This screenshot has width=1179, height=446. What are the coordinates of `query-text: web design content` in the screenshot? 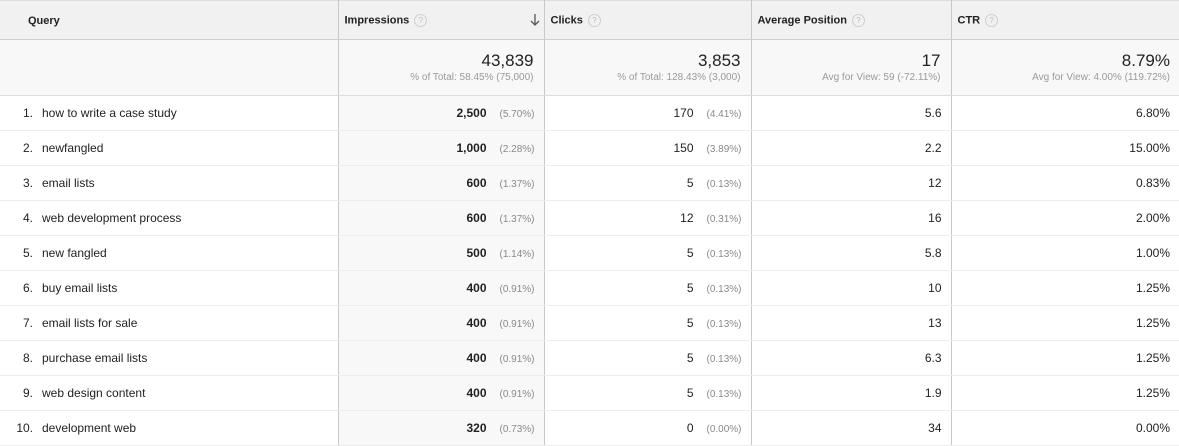 It's located at (94, 393).